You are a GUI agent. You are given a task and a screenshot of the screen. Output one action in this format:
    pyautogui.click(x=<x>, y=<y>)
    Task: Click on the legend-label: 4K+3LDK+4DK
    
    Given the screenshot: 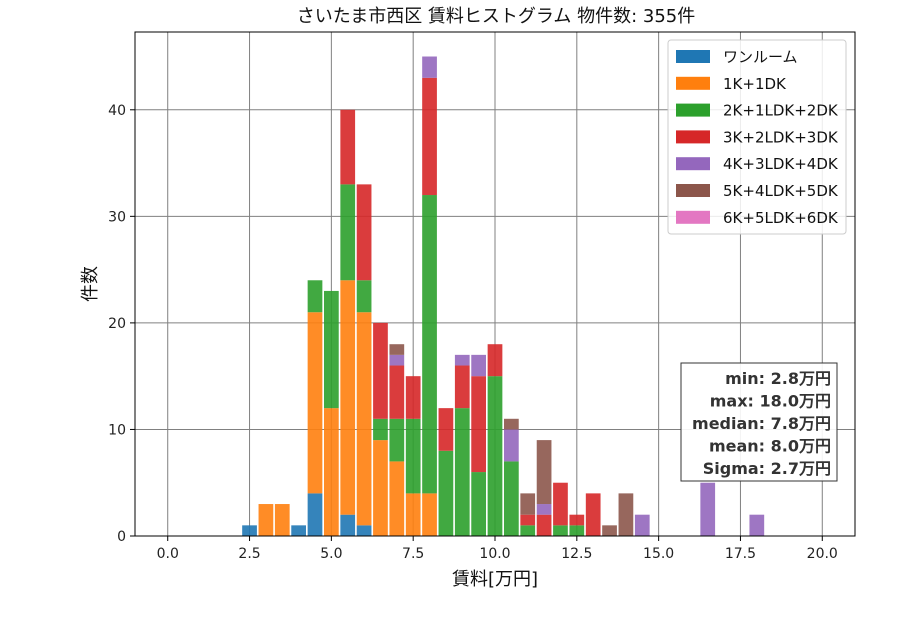 What is the action you would take?
    pyautogui.click(x=781, y=164)
    